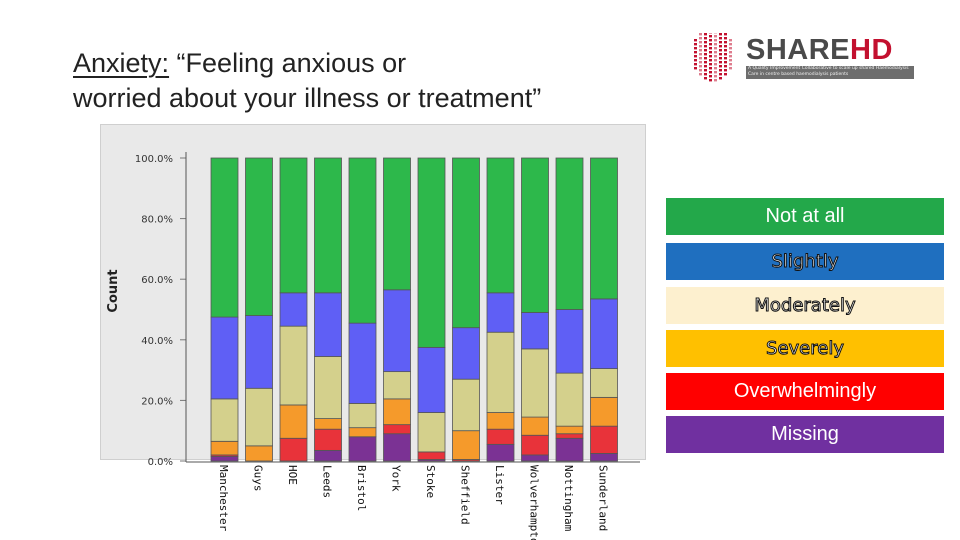  Describe the element at coordinates (805, 262) in the screenshot. I see `legend-label: Slightly` at that location.